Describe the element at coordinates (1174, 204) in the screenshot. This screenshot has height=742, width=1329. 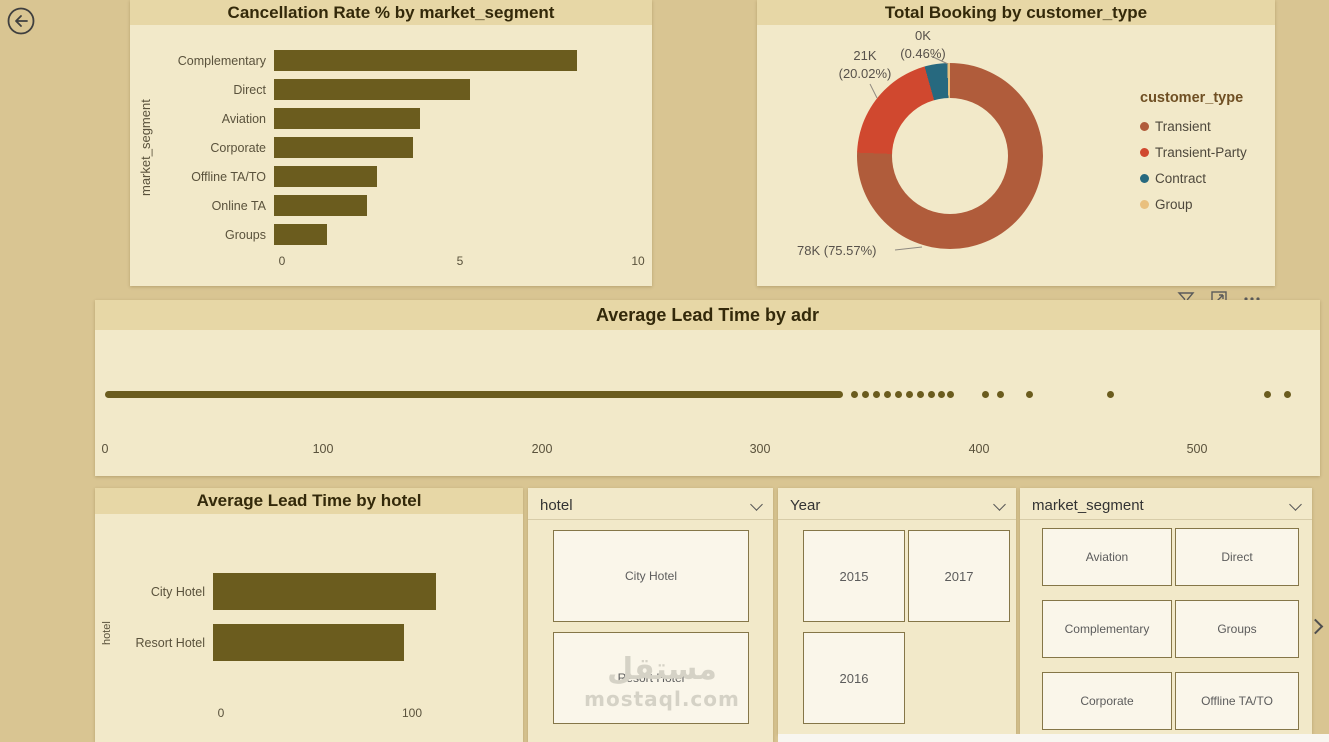
I see `legend-label: Group` at that location.